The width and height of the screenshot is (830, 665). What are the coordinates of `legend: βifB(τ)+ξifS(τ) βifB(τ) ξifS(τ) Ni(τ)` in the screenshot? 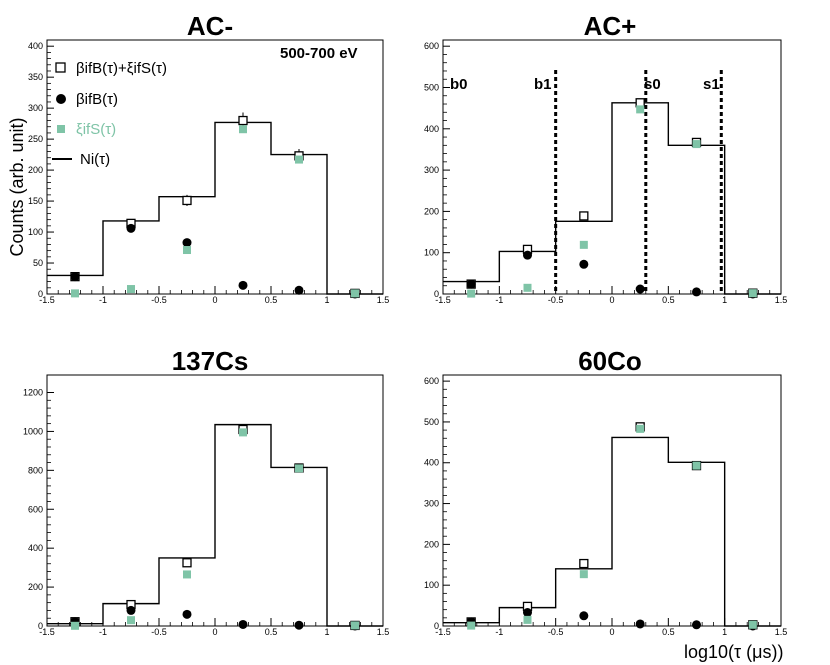 It's located at (109, 114).